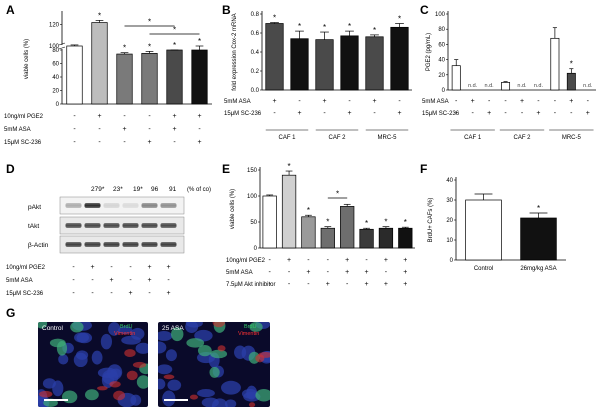 The image size is (600, 413). I want to click on chart-c-sig-star: *, so click(571, 64).